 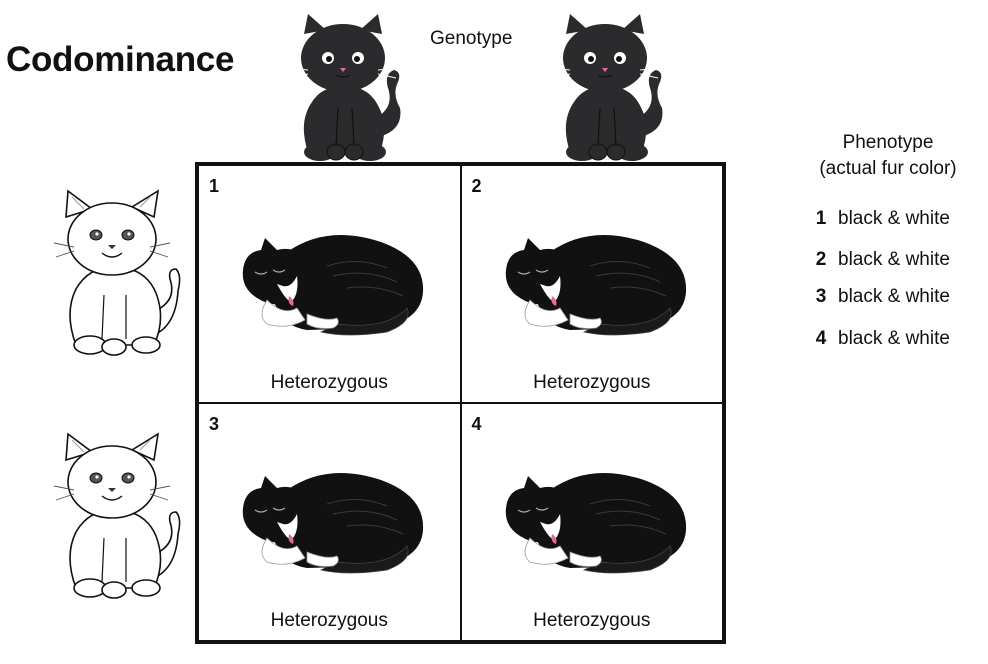 I want to click on phenotype-item: 1 black & white, so click(x=893, y=219).